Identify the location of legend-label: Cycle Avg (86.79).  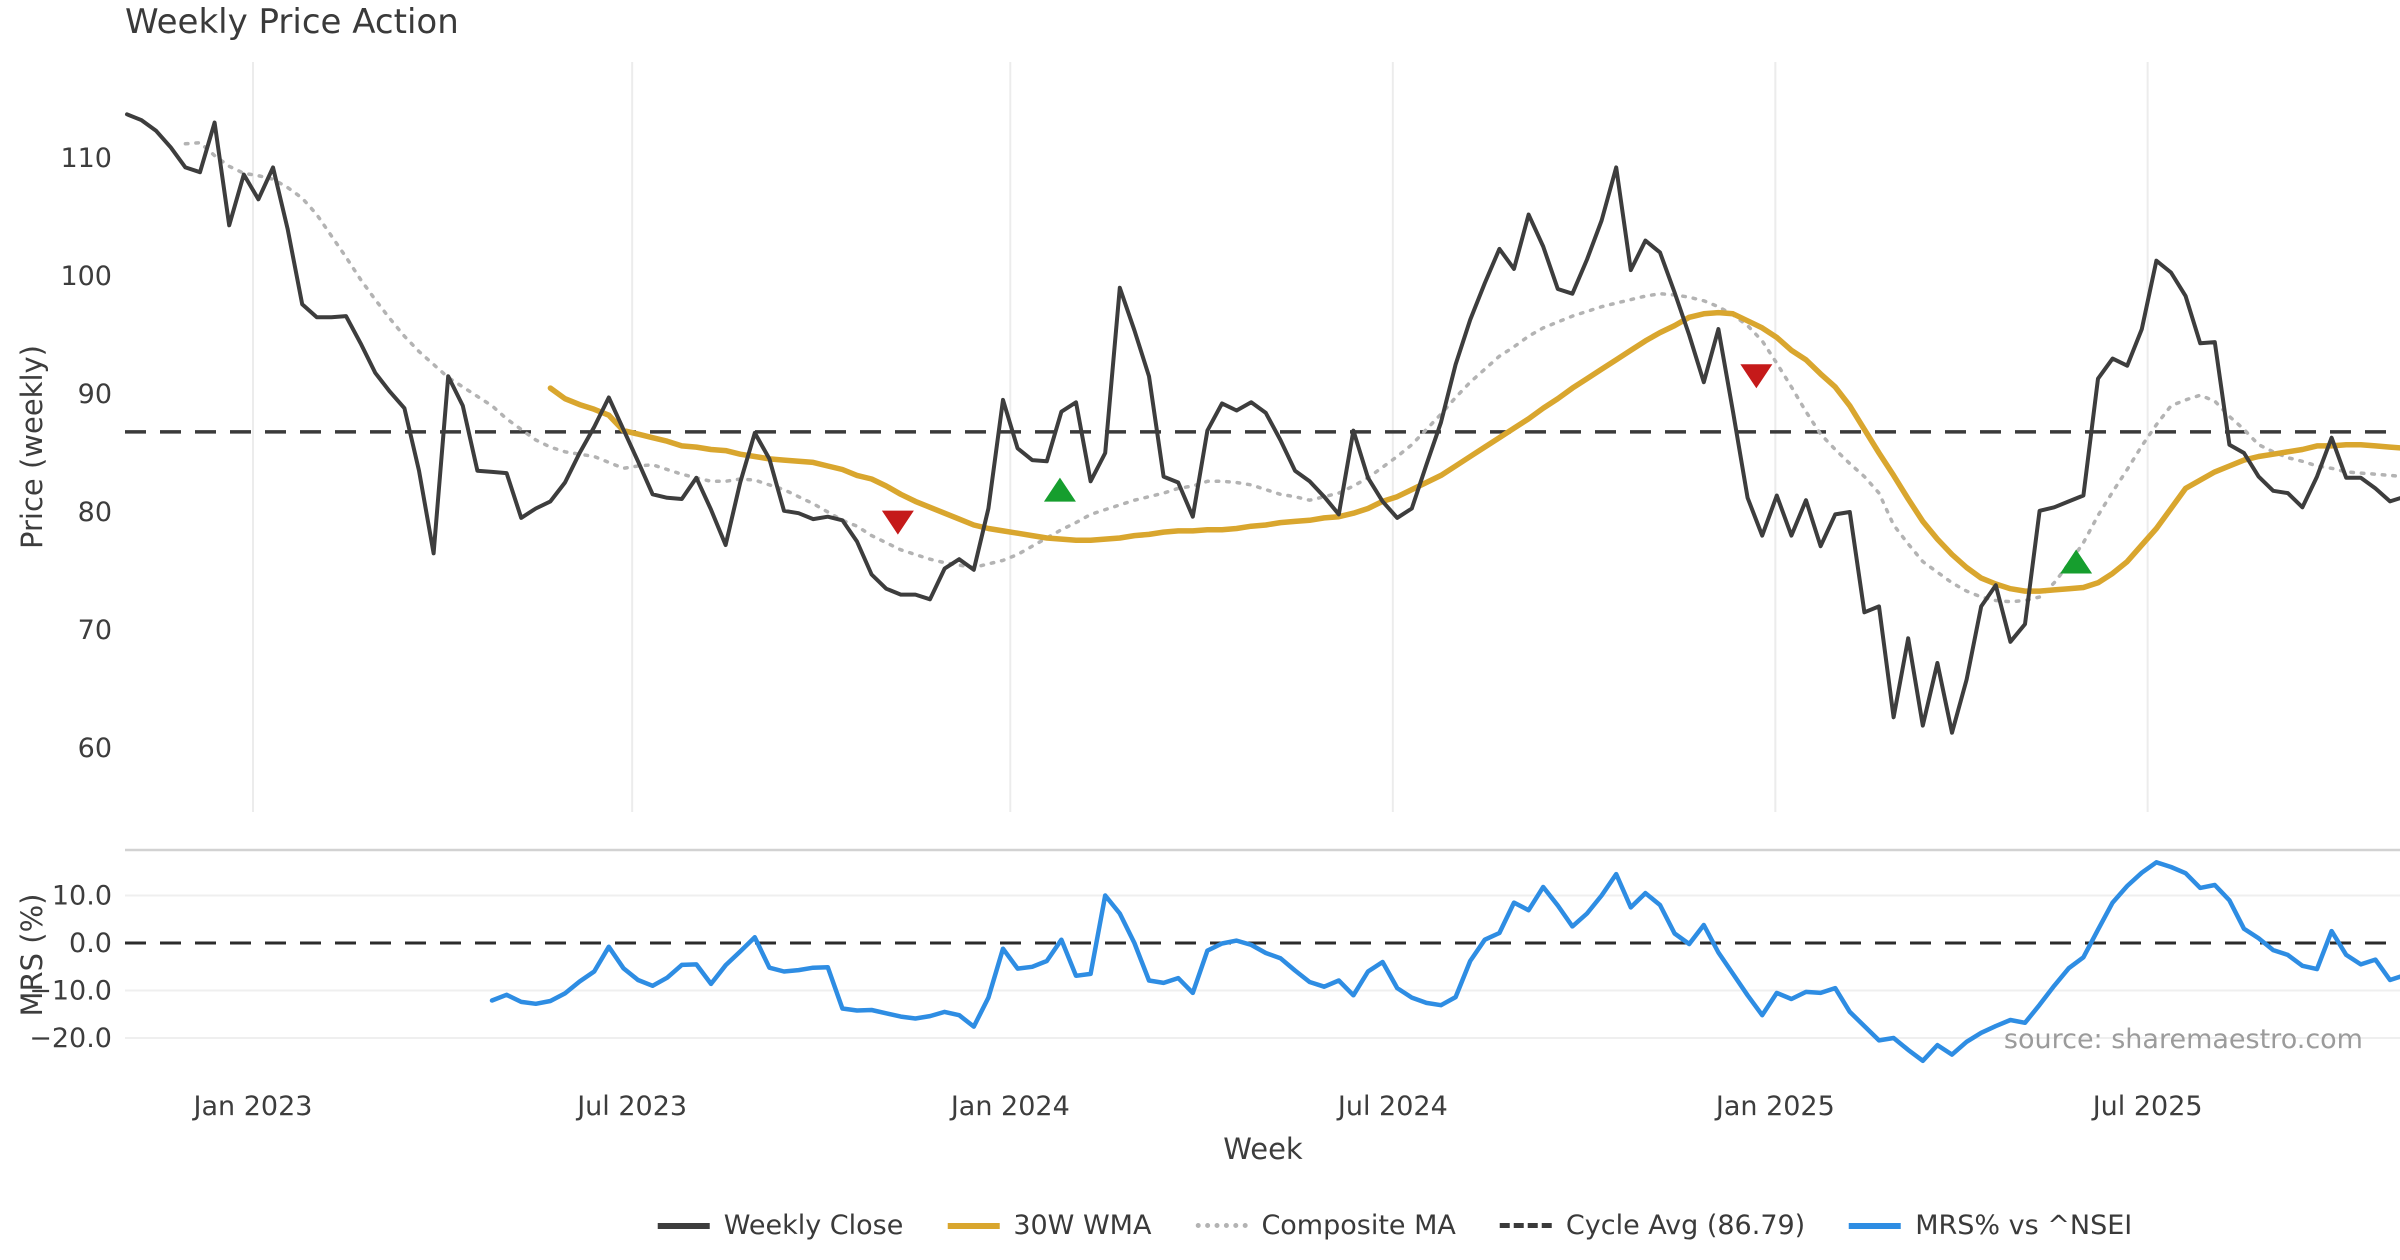
(1685, 1225).